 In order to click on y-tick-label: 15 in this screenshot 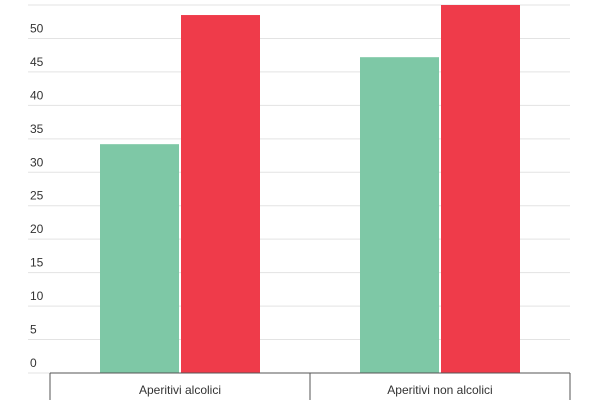, I will do `click(37, 263)`.